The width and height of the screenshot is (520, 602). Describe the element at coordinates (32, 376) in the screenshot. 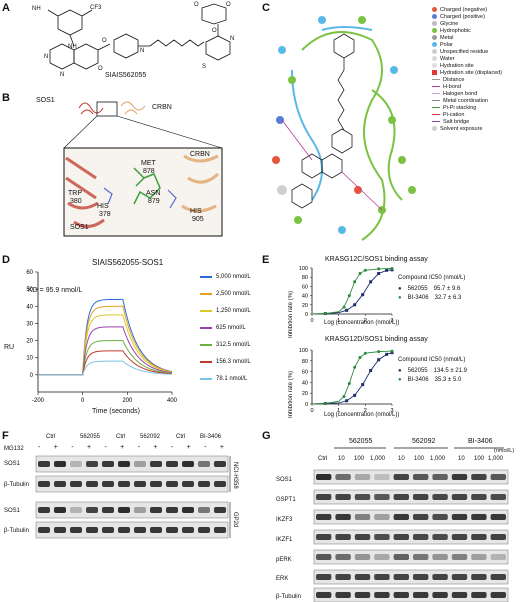

I see `y-tick-label: 0` at that location.